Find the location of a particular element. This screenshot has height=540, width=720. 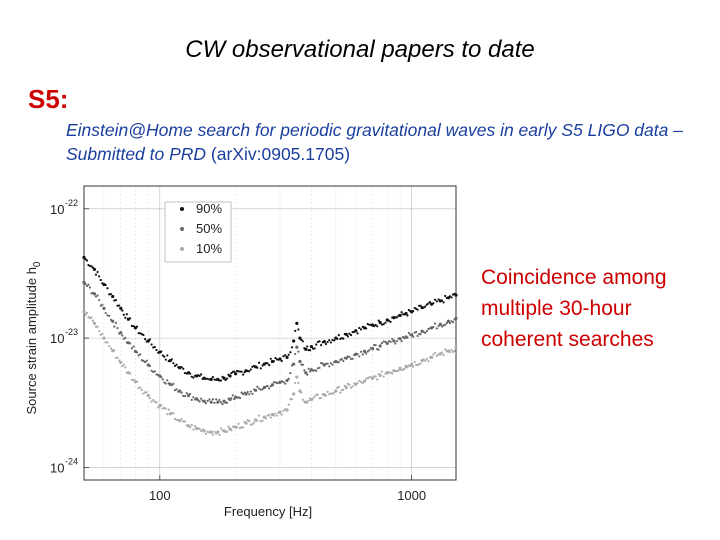

x-axis-label: Frequency [Hz] is located at coordinates (268, 511).